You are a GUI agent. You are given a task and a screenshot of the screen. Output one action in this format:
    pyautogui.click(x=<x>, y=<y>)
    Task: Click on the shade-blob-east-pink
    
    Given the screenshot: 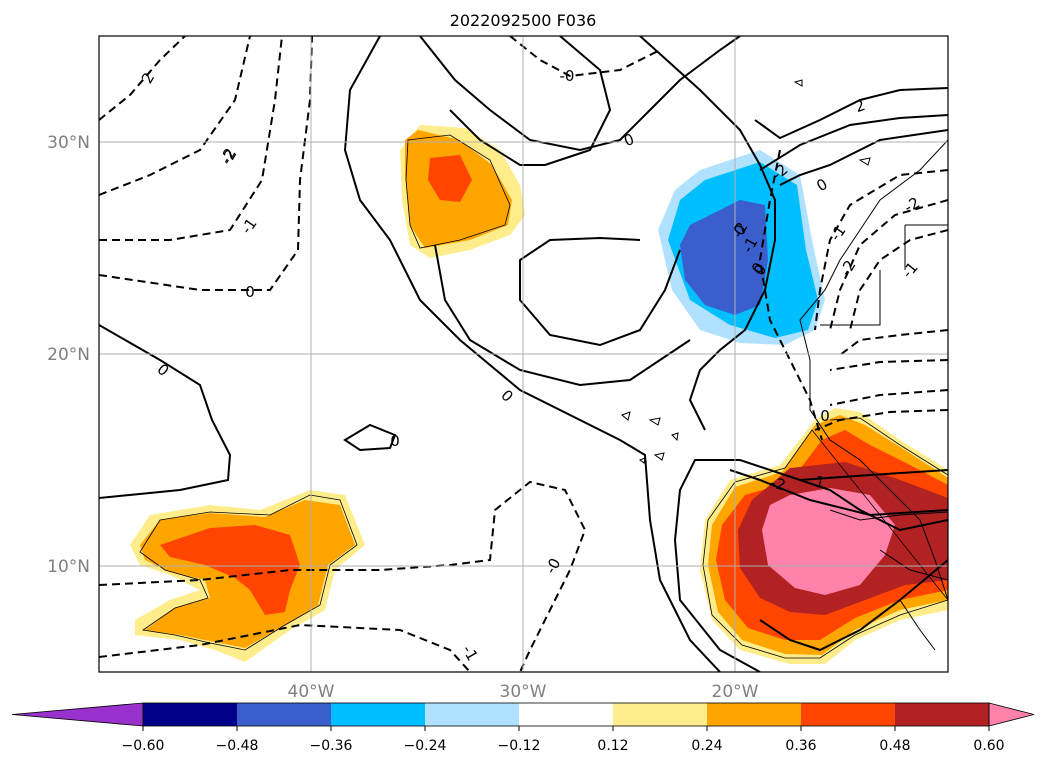 What is the action you would take?
    pyautogui.click(x=828, y=541)
    